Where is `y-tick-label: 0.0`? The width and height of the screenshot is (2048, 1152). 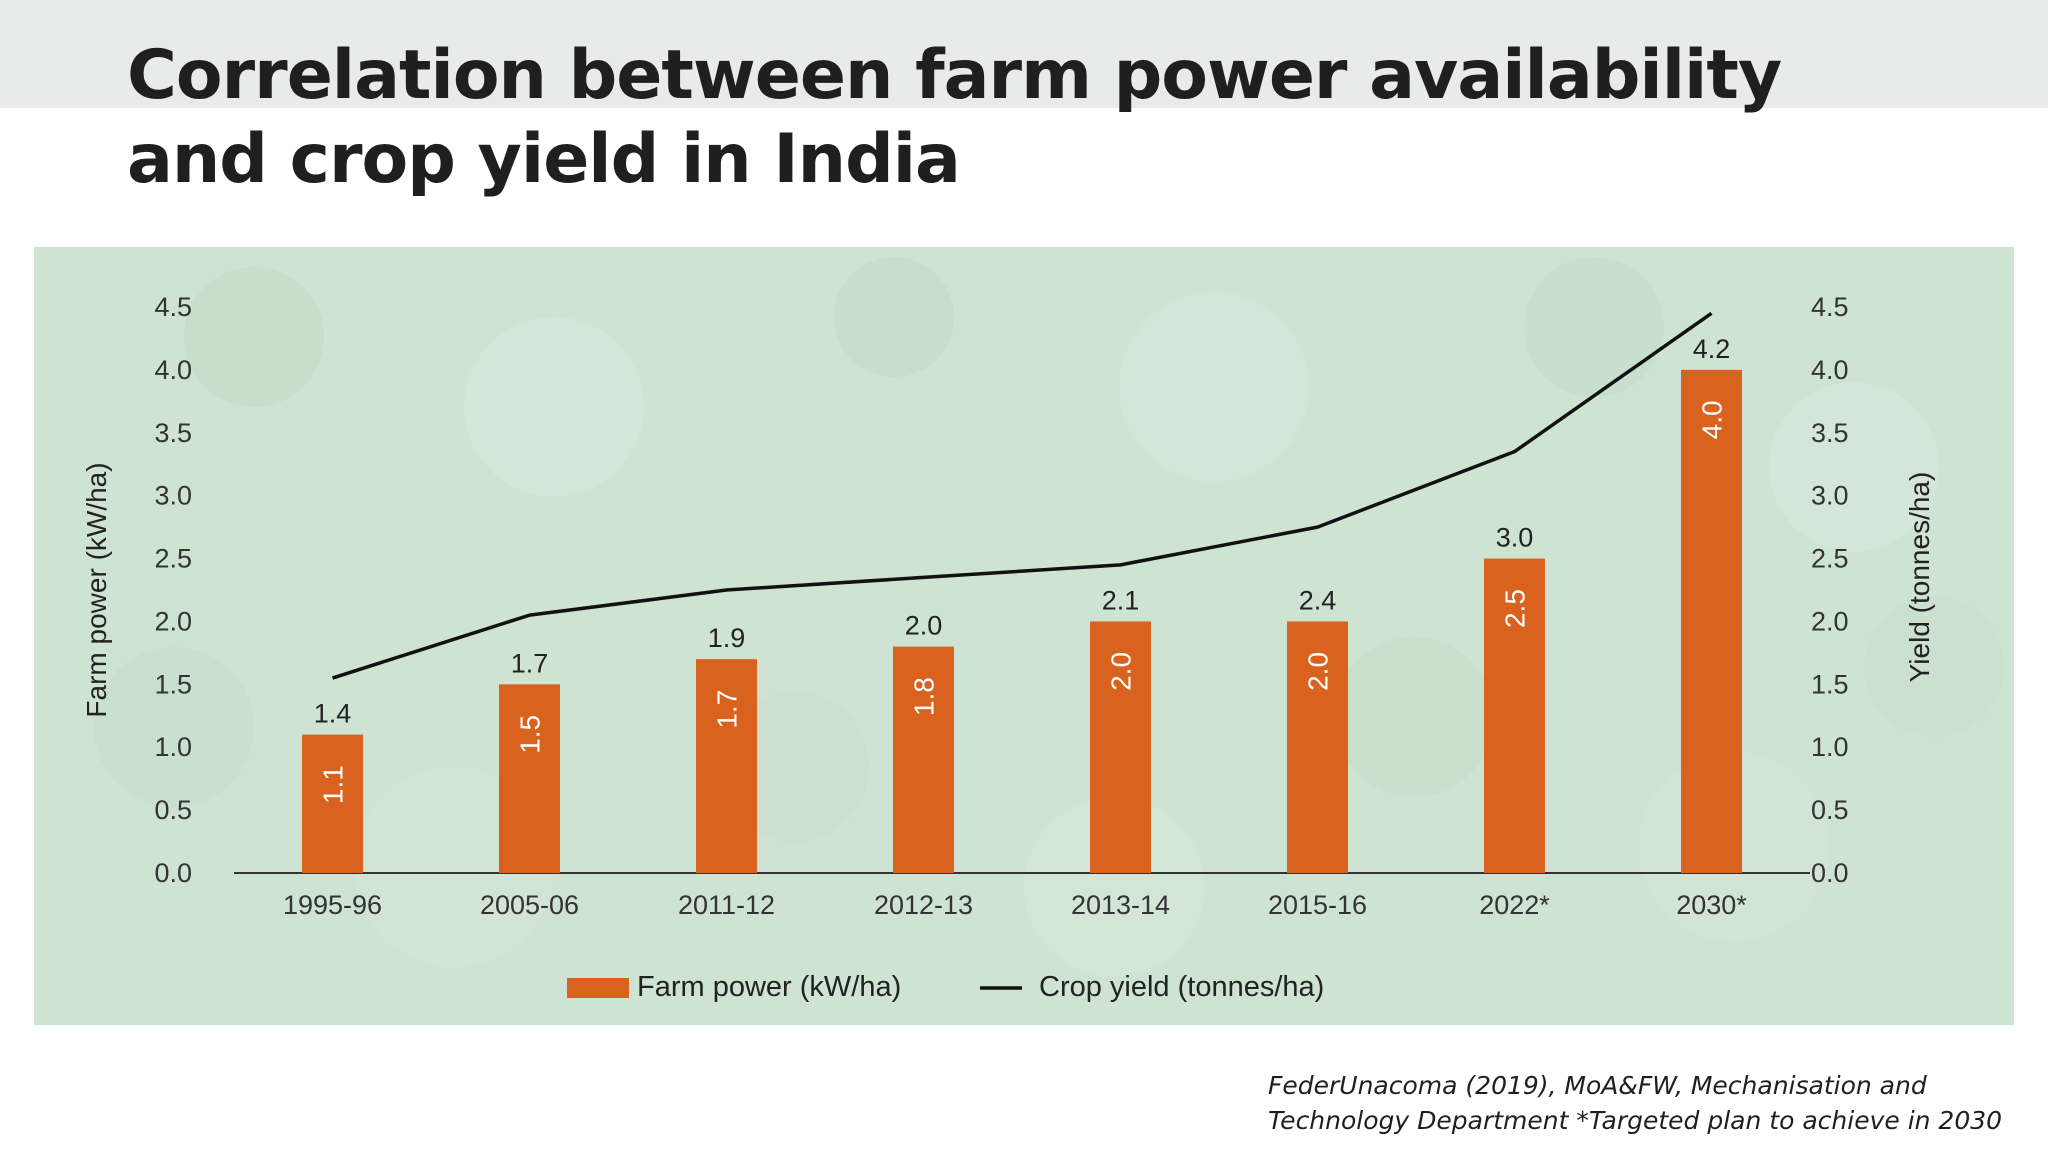 y-tick-label: 0.0 is located at coordinates (173, 873).